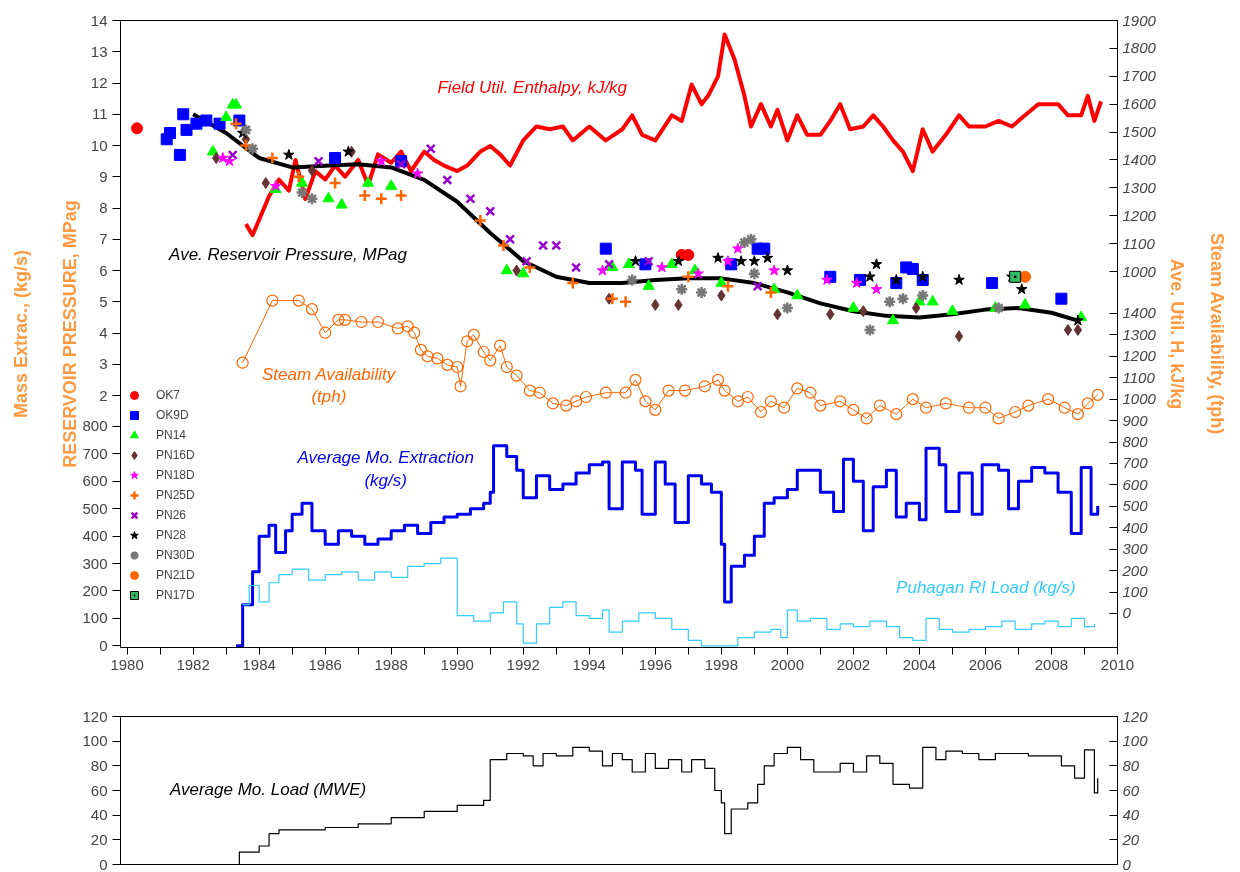 Image resolution: width=1240 pixels, height=872 pixels. Describe the element at coordinates (172, 415) in the screenshot. I see `legend-label: OK9D` at that location.